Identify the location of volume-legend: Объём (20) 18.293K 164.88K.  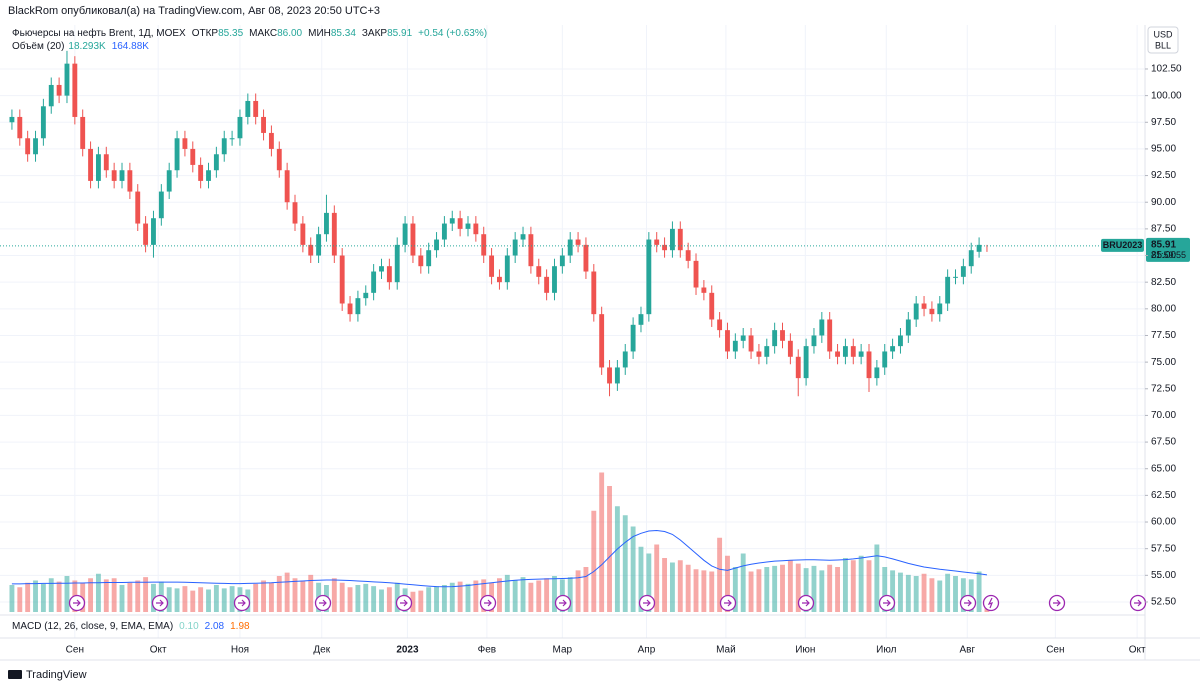
(80, 46).